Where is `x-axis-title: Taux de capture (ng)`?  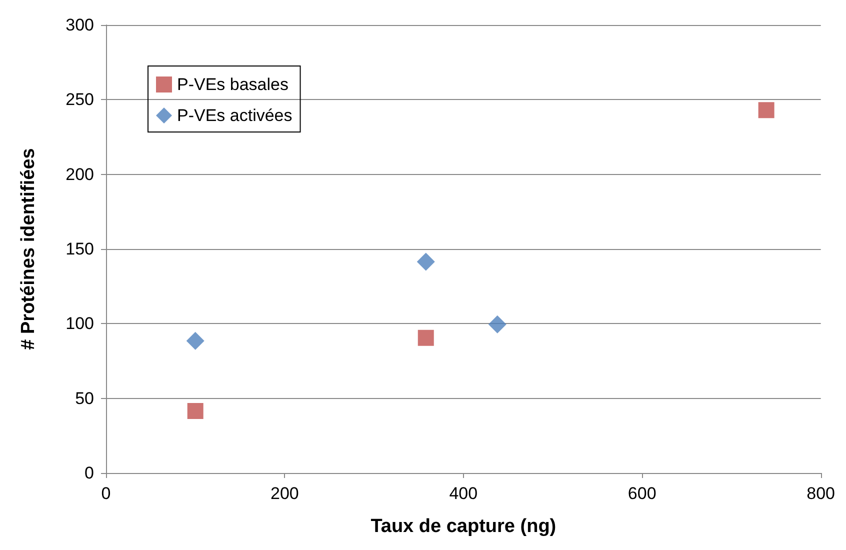 x-axis-title: Taux de capture (ng) is located at coordinates (463, 526).